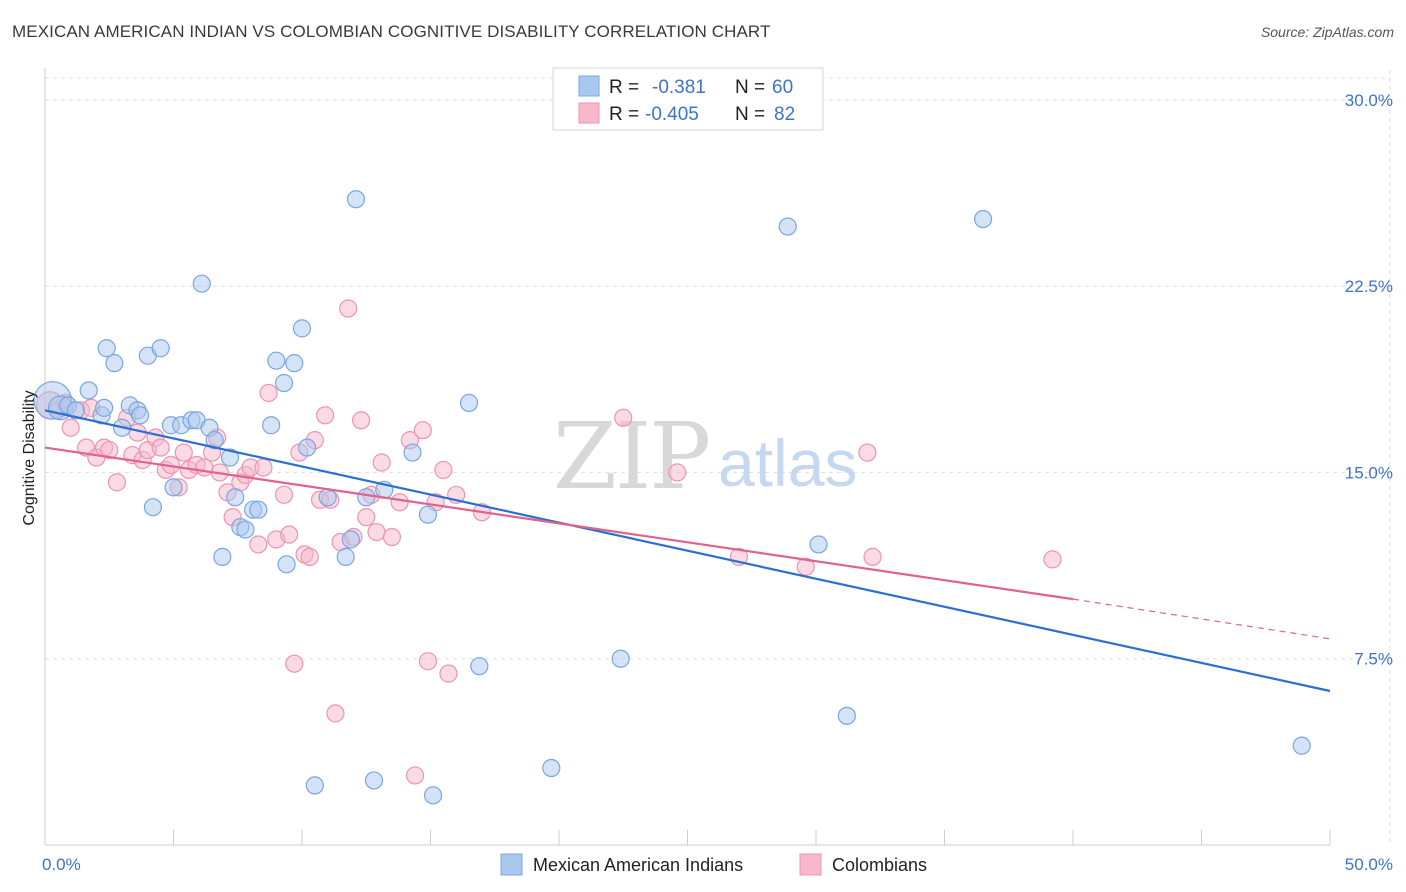 The width and height of the screenshot is (1406, 892). Describe the element at coordinates (1369, 286) in the screenshot. I see `y-tick-label: 22.5%` at that location.